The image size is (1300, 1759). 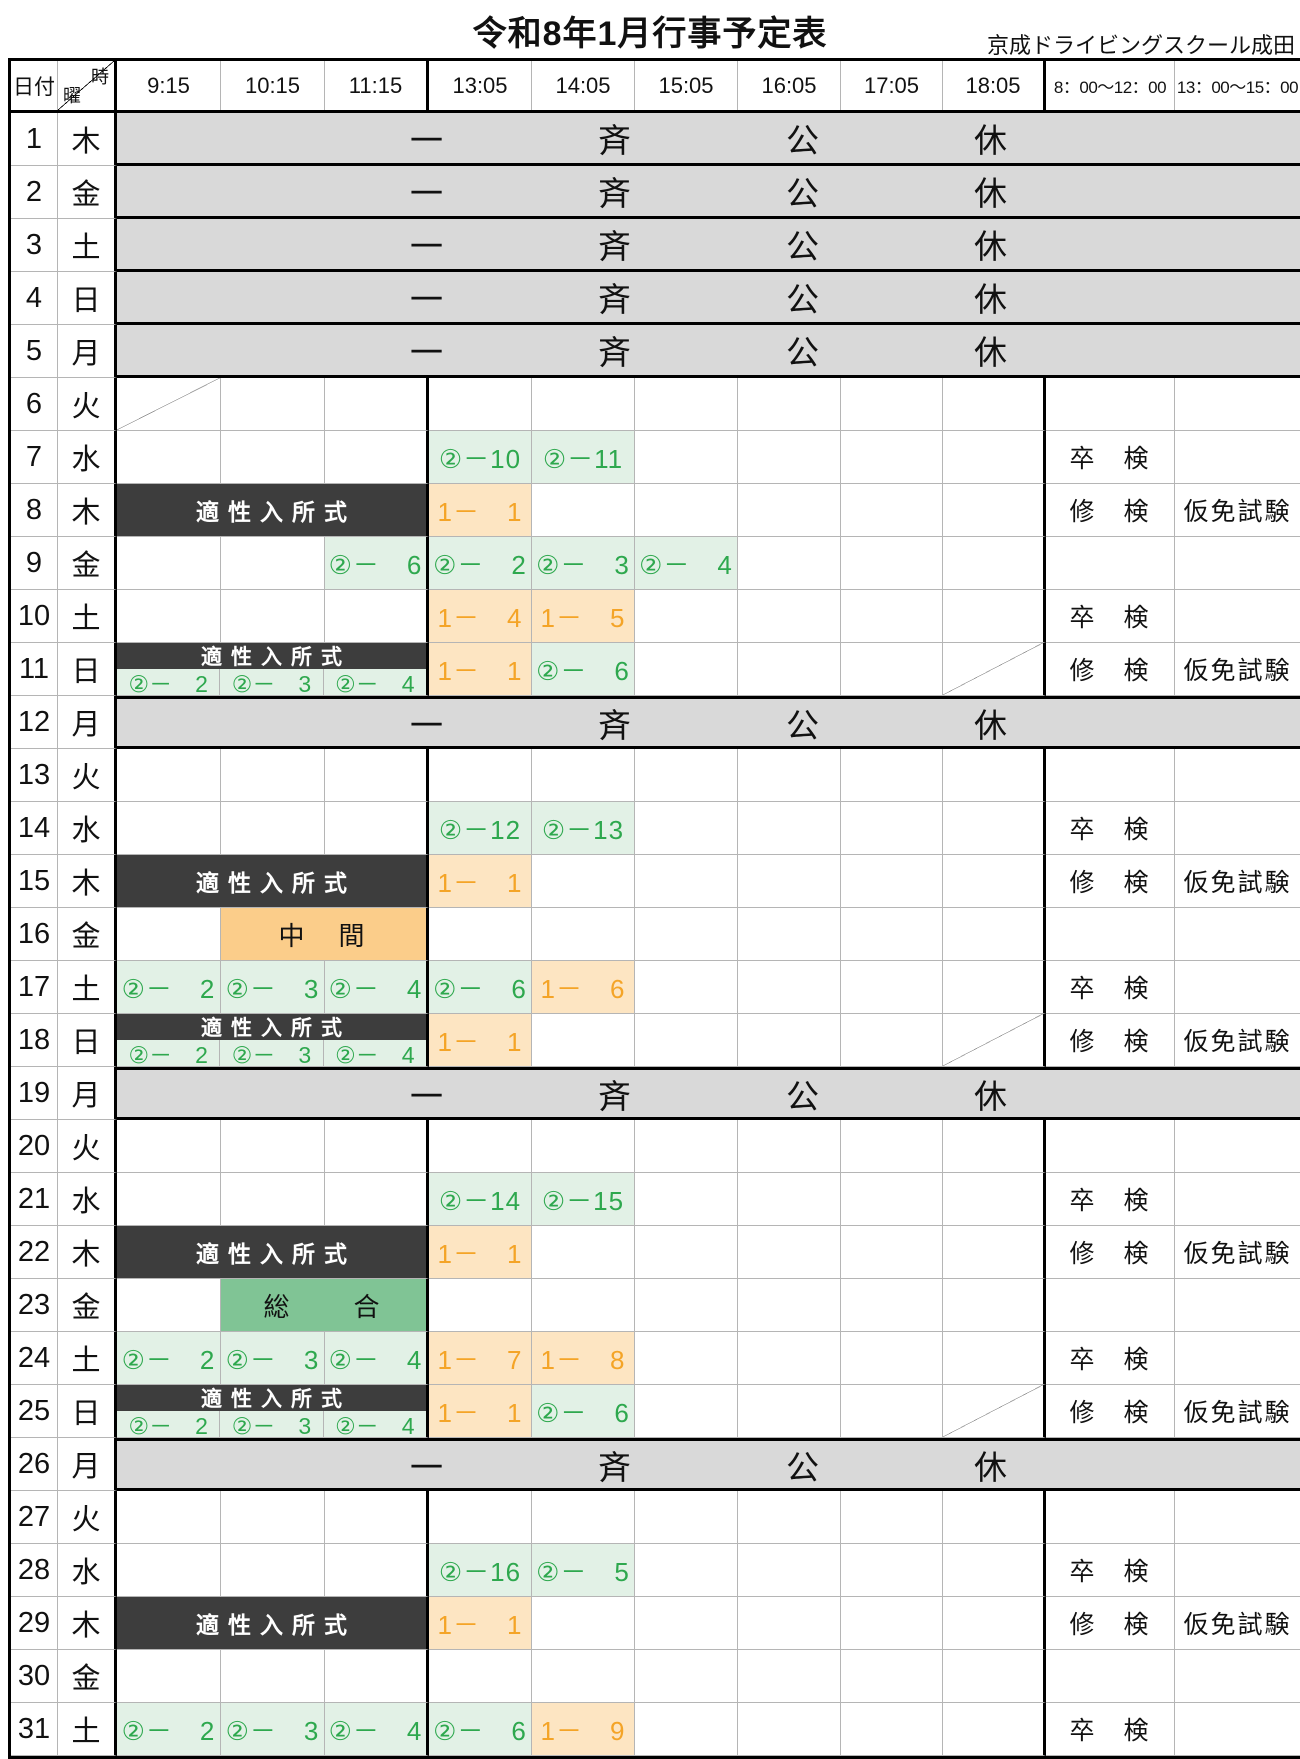 What do you see at coordinates (34, 298) in the screenshot?
I see `date-cell: 4` at bounding box center [34, 298].